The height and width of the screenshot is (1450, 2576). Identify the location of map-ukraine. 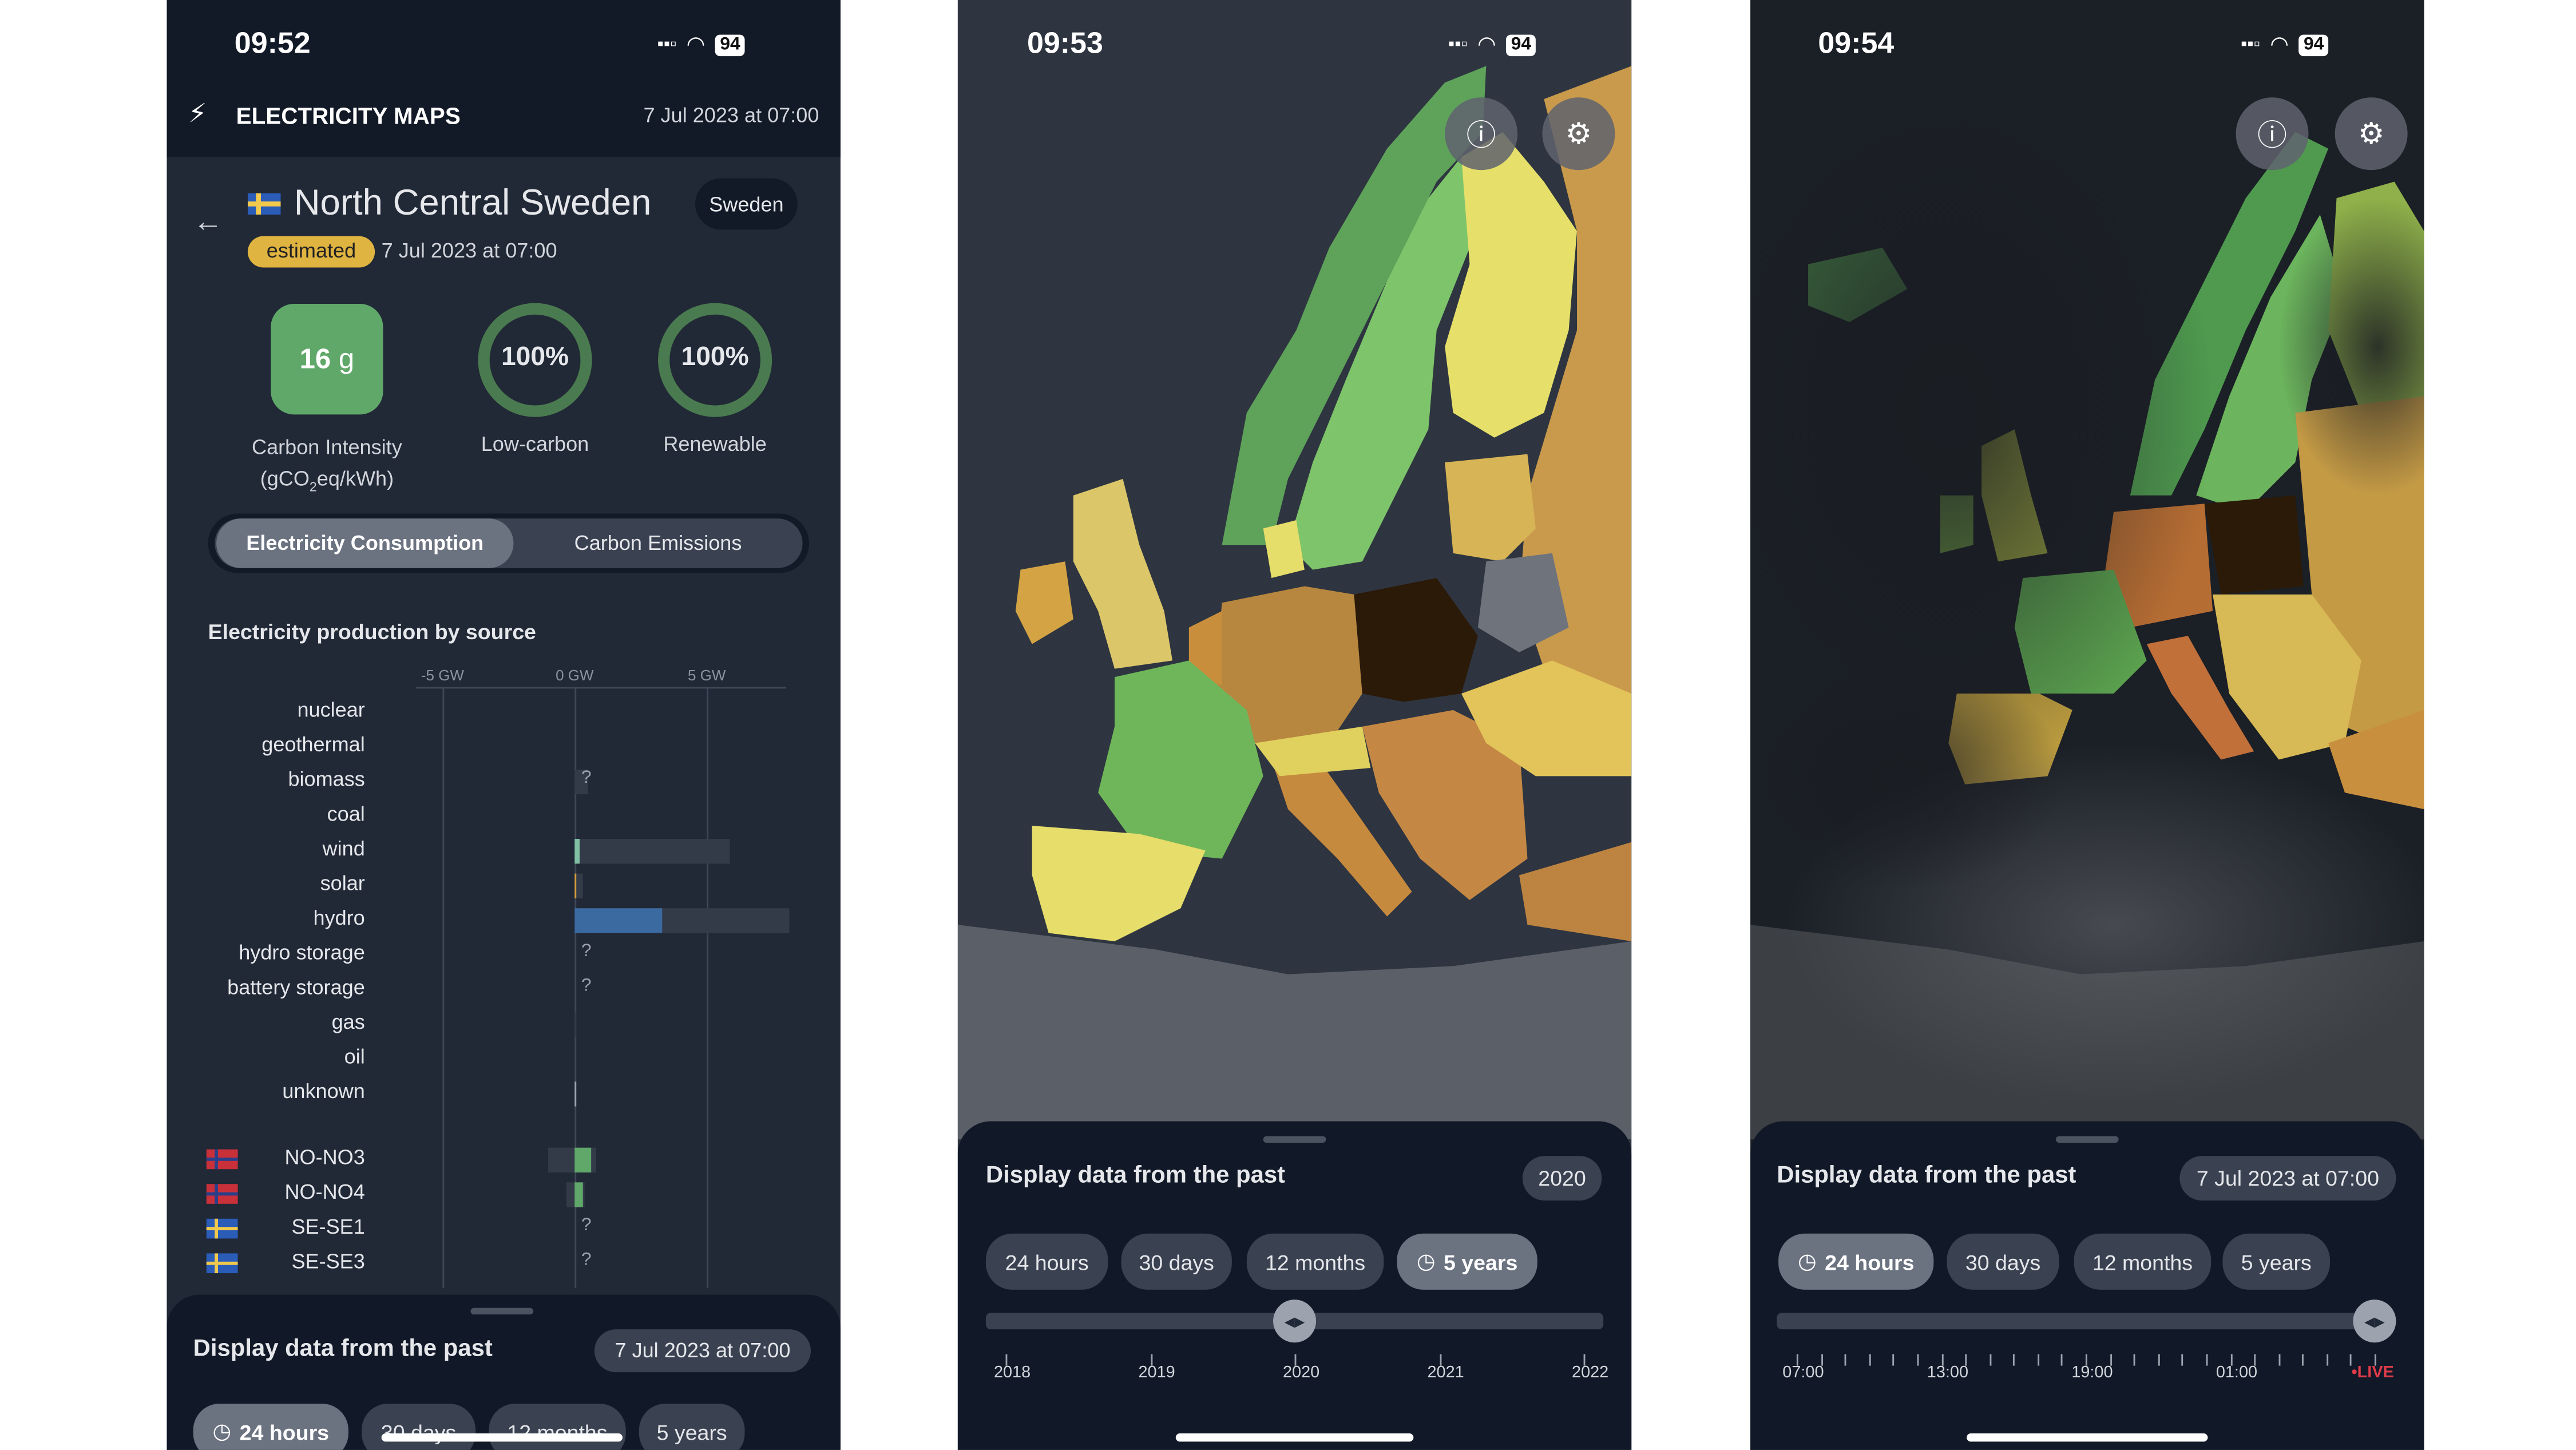
(1547, 718).